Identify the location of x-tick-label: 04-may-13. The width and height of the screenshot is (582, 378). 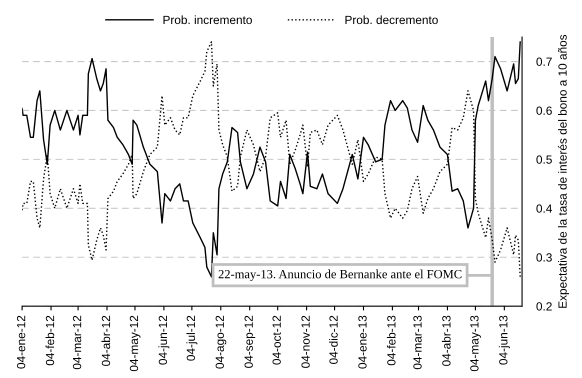
(475, 344).